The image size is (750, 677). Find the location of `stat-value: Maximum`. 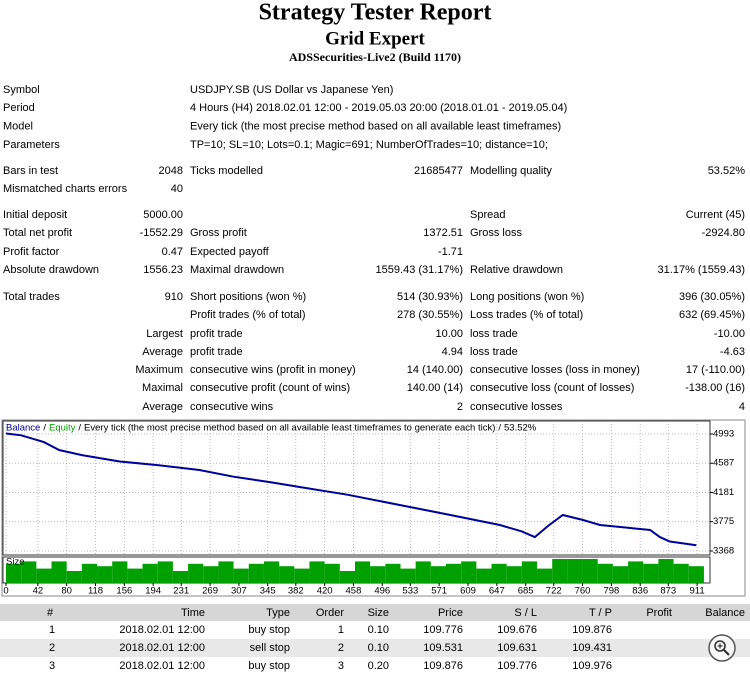

stat-value: Maximum is located at coordinates (159, 370).